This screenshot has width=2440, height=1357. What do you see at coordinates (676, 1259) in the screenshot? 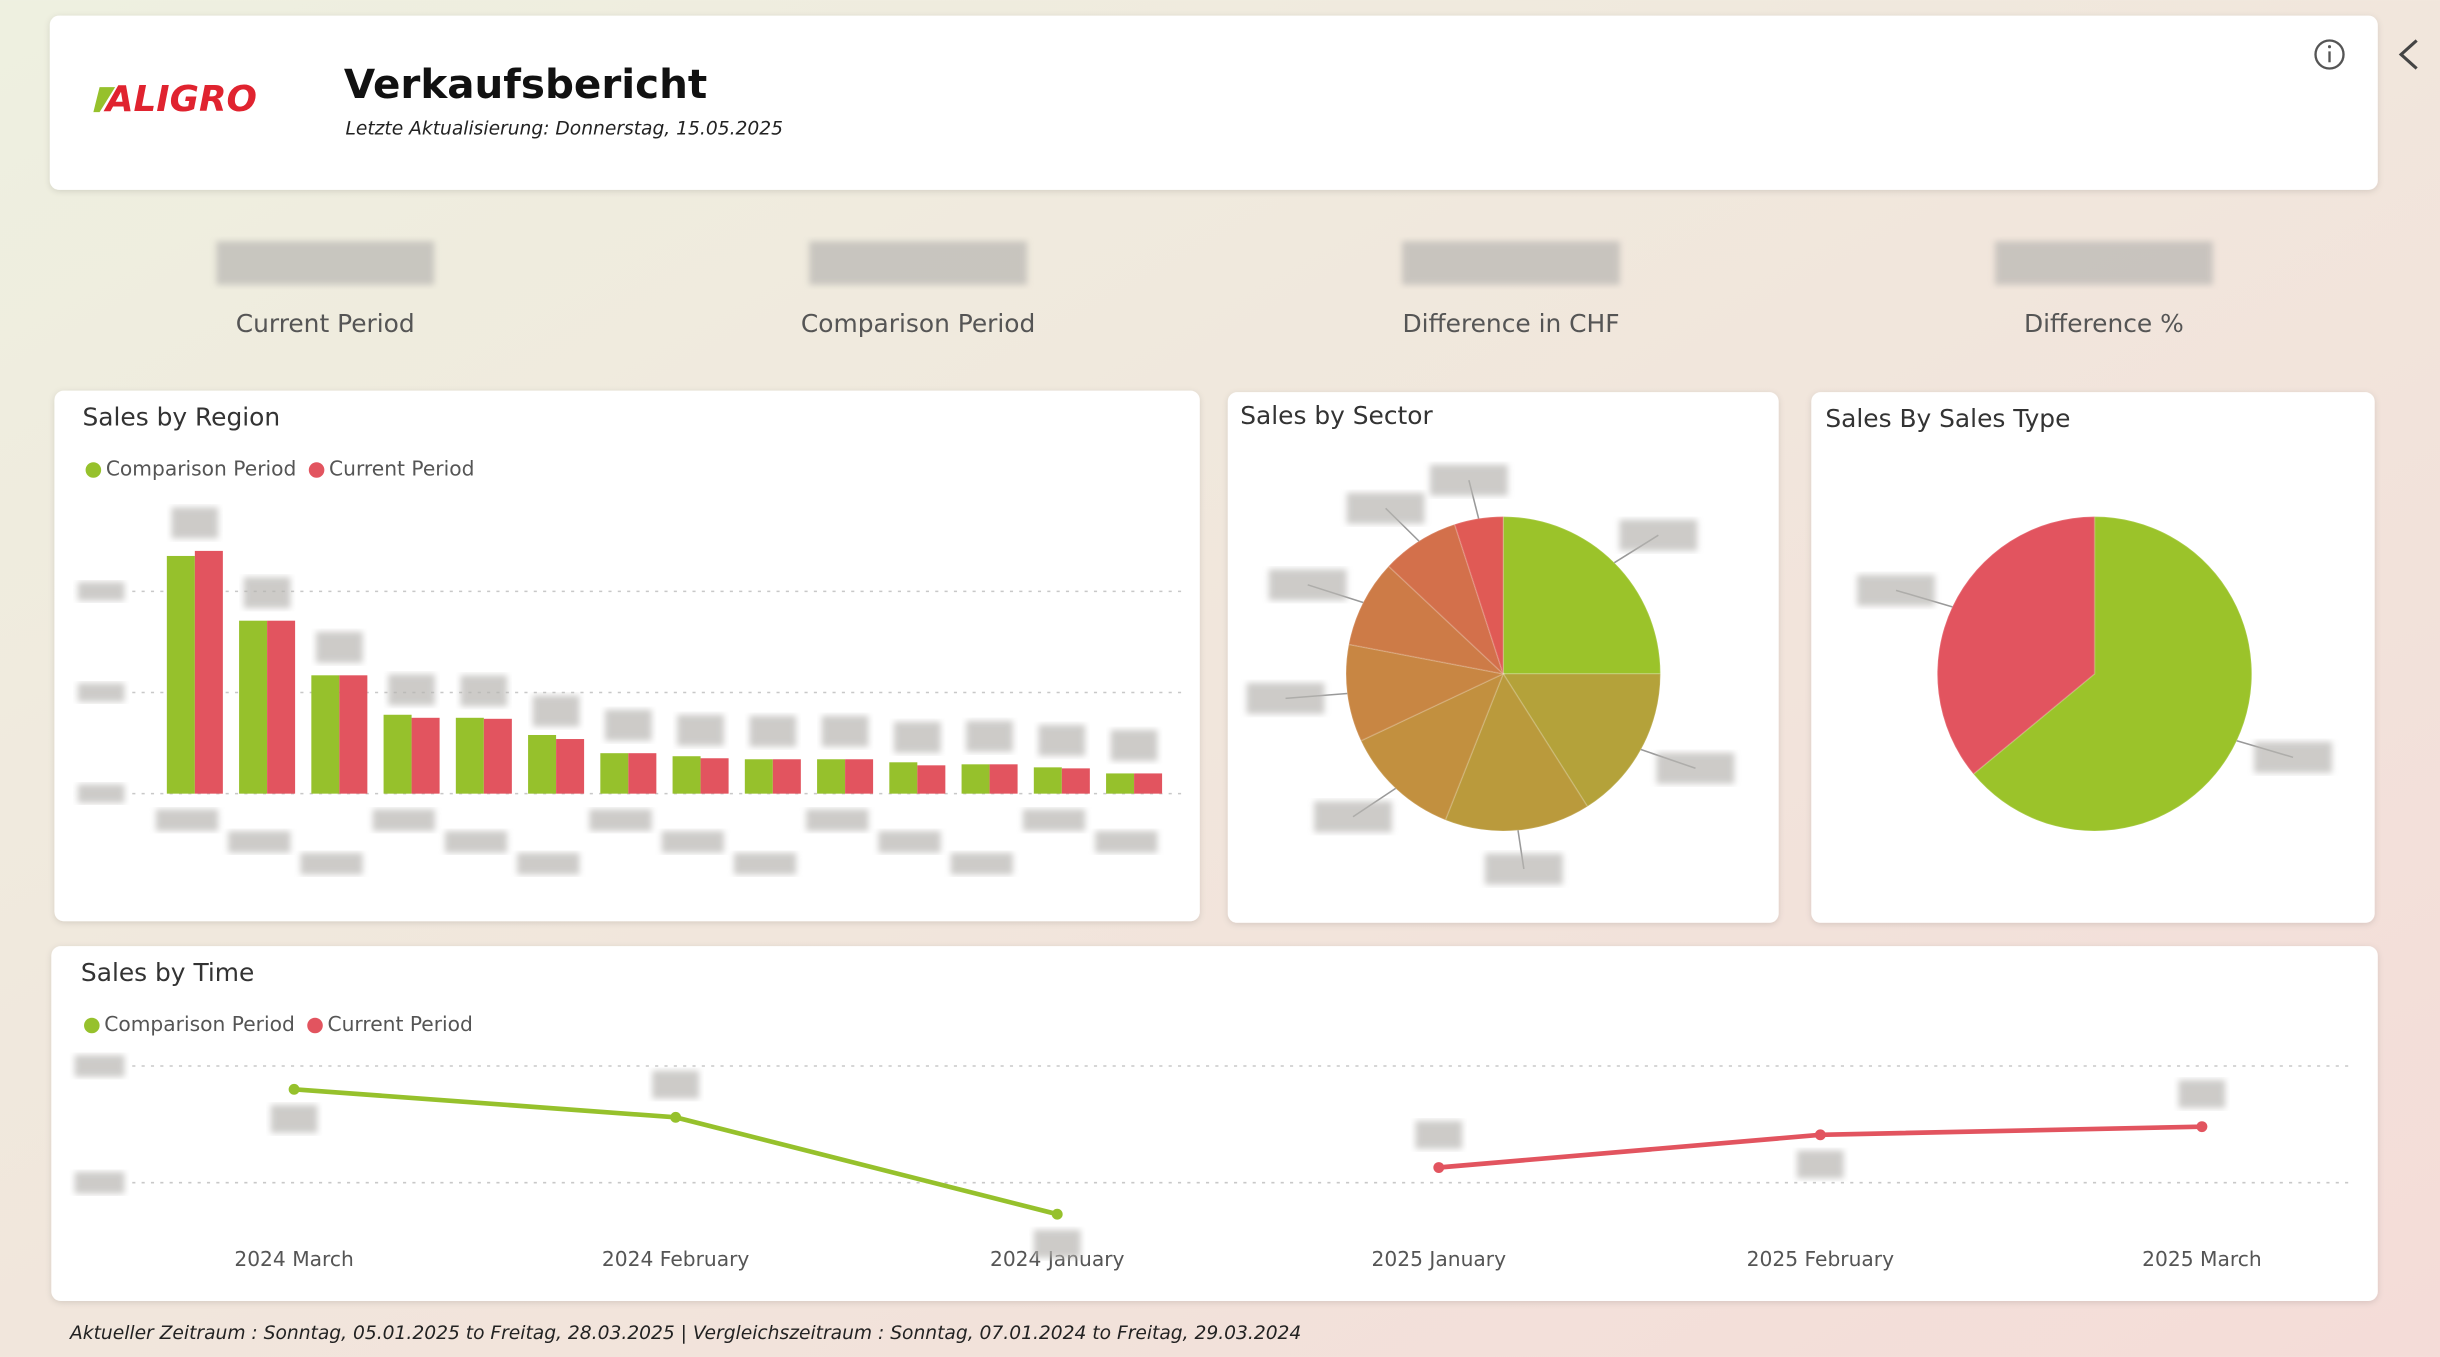
I see `x-tick-label: 2024 February` at bounding box center [676, 1259].